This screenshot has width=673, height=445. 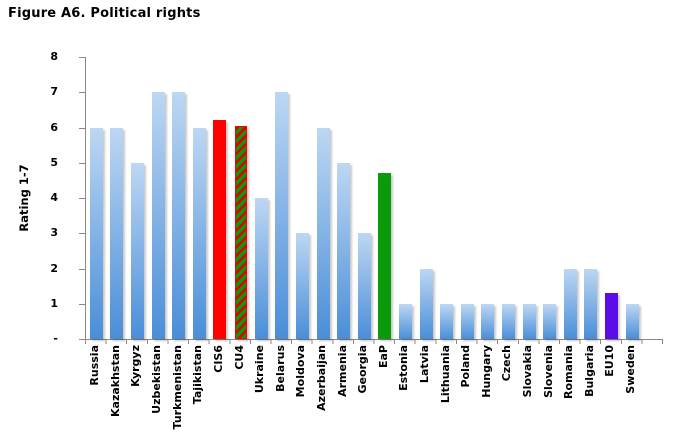 What do you see at coordinates (179, 215) in the screenshot?
I see `bar-turkmenistan` at bounding box center [179, 215].